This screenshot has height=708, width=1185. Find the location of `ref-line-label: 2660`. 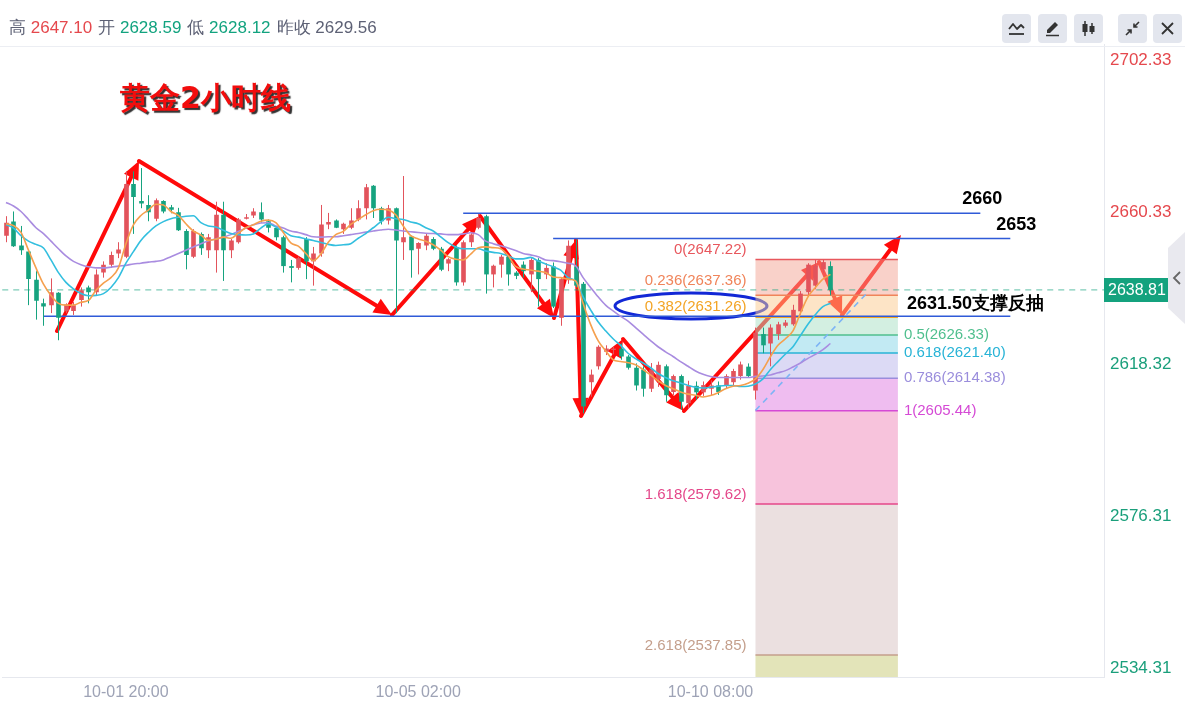

ref-line-label: 2660 is located at coordinates (982, 198).